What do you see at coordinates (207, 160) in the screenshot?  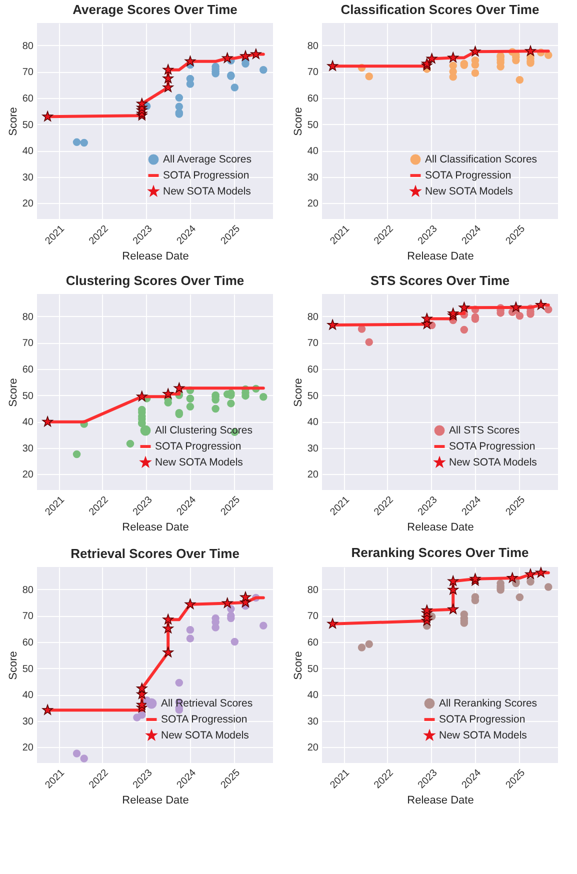 I see `legend-label: All Average Scores` at bounding box center [207, 160].